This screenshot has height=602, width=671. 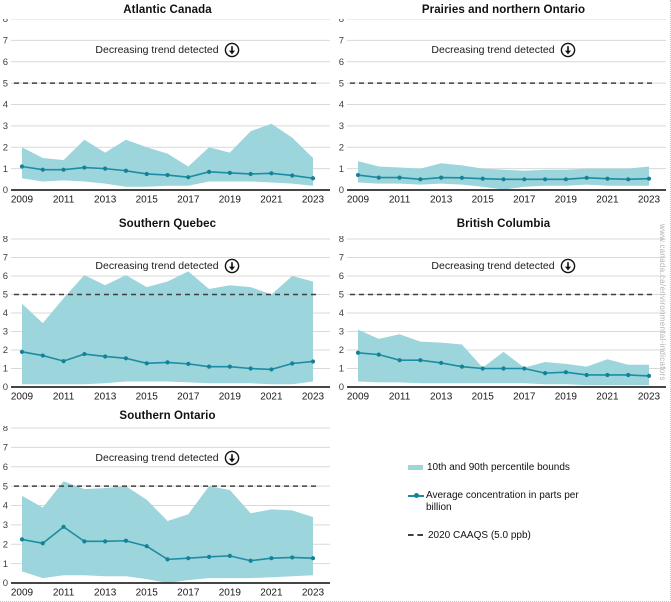 What do you see at coordinates (527, 468) in the screenshot?
I see `legend-item-percentile-bounds: 10th and 90th percentile bounds` at bounding box center [527, 468].